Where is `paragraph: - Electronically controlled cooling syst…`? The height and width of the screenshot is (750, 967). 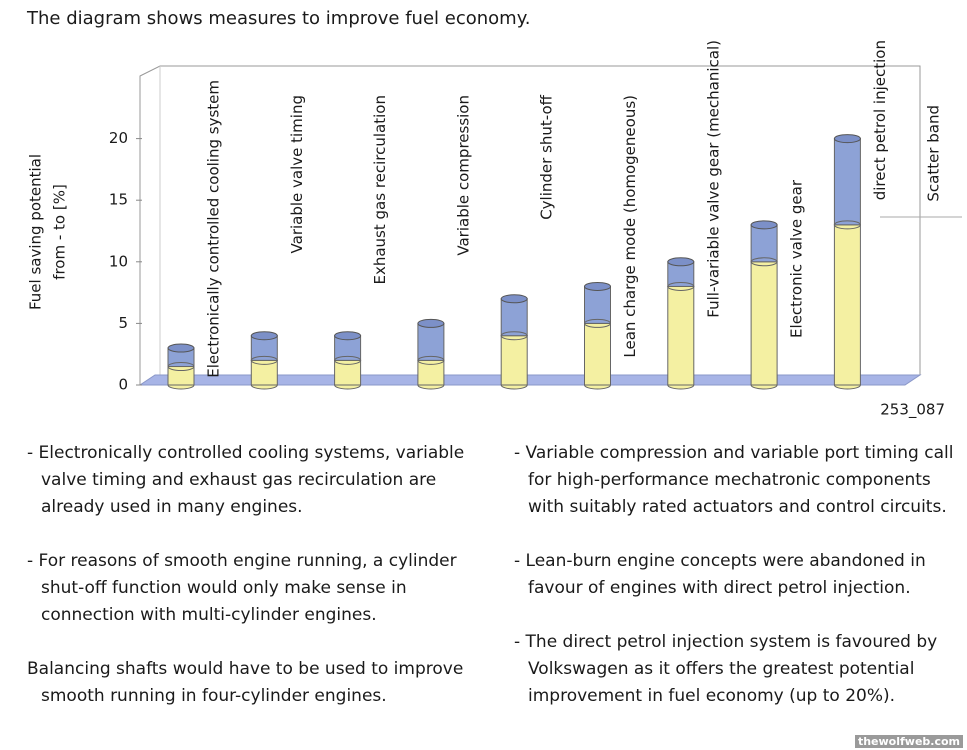 paragraph: - Electronically controlled cooling syst… is located at coordinates (246, 480).